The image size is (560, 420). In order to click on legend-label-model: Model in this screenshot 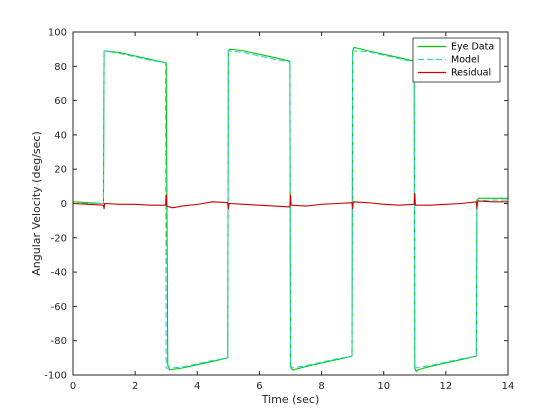, I will do `click(465, 60)`.